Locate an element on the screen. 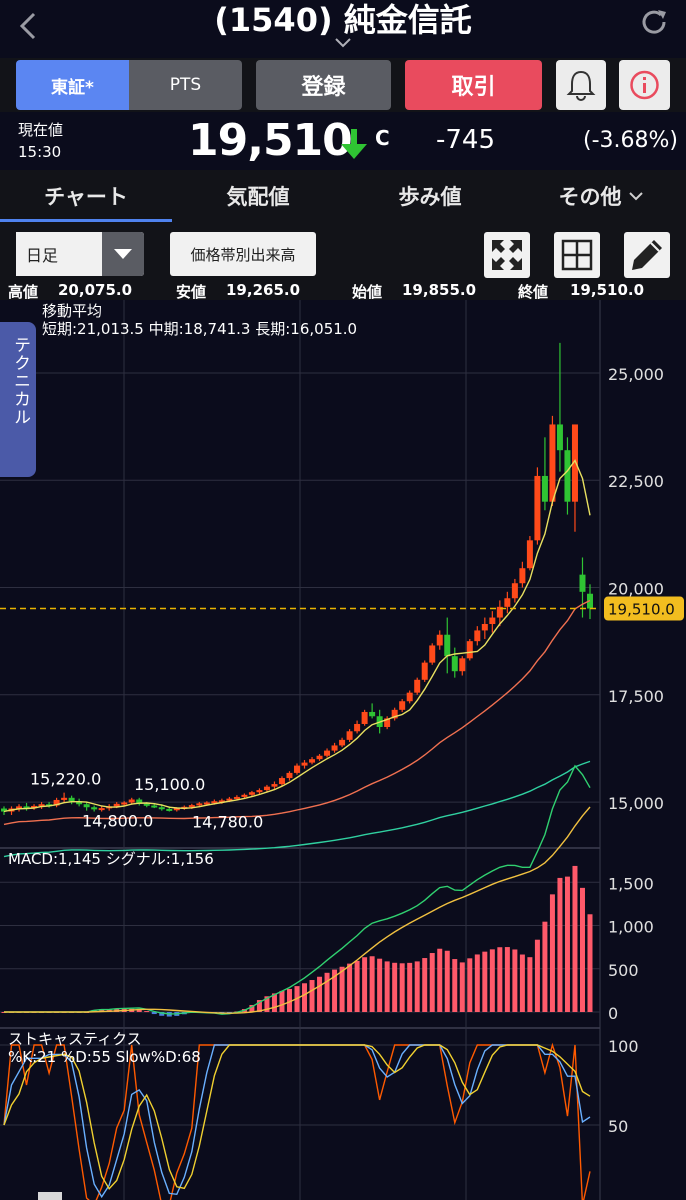 This screenshot has height=1200, width=686. tab-board: 気配値 is located at coordinates (258, 196).